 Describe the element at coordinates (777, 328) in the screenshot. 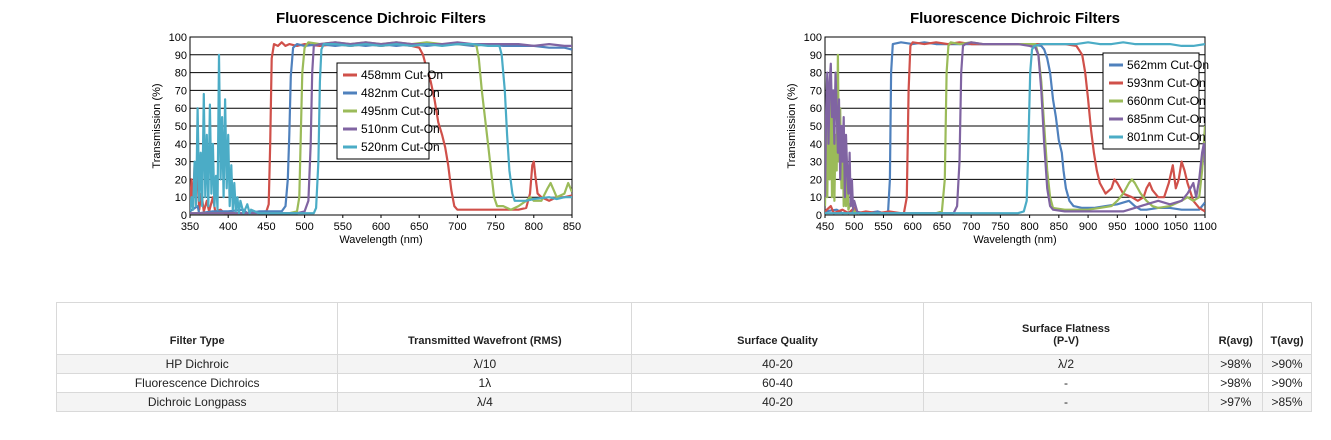

I see `header-surface-quality: Surface Quality` at that location.